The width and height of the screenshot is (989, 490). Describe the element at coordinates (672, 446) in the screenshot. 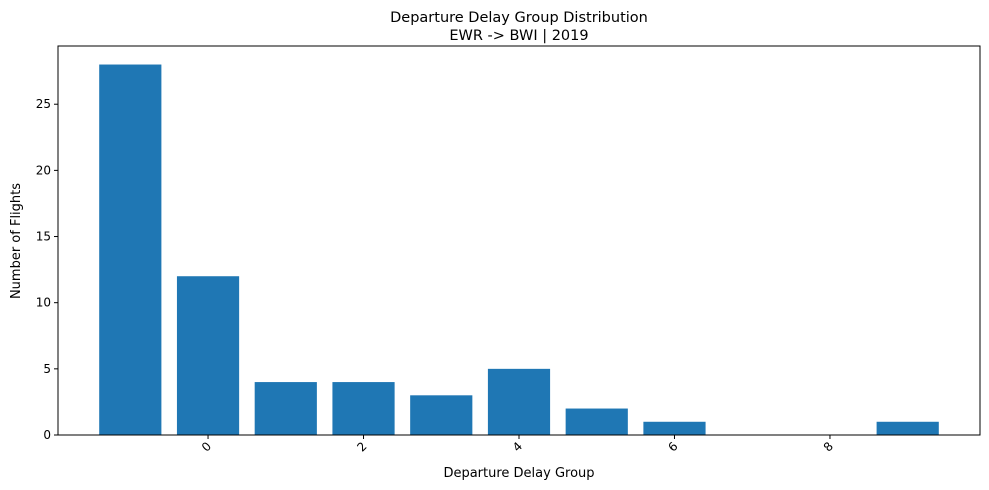

I see `x-tick-label: 6` at that location.